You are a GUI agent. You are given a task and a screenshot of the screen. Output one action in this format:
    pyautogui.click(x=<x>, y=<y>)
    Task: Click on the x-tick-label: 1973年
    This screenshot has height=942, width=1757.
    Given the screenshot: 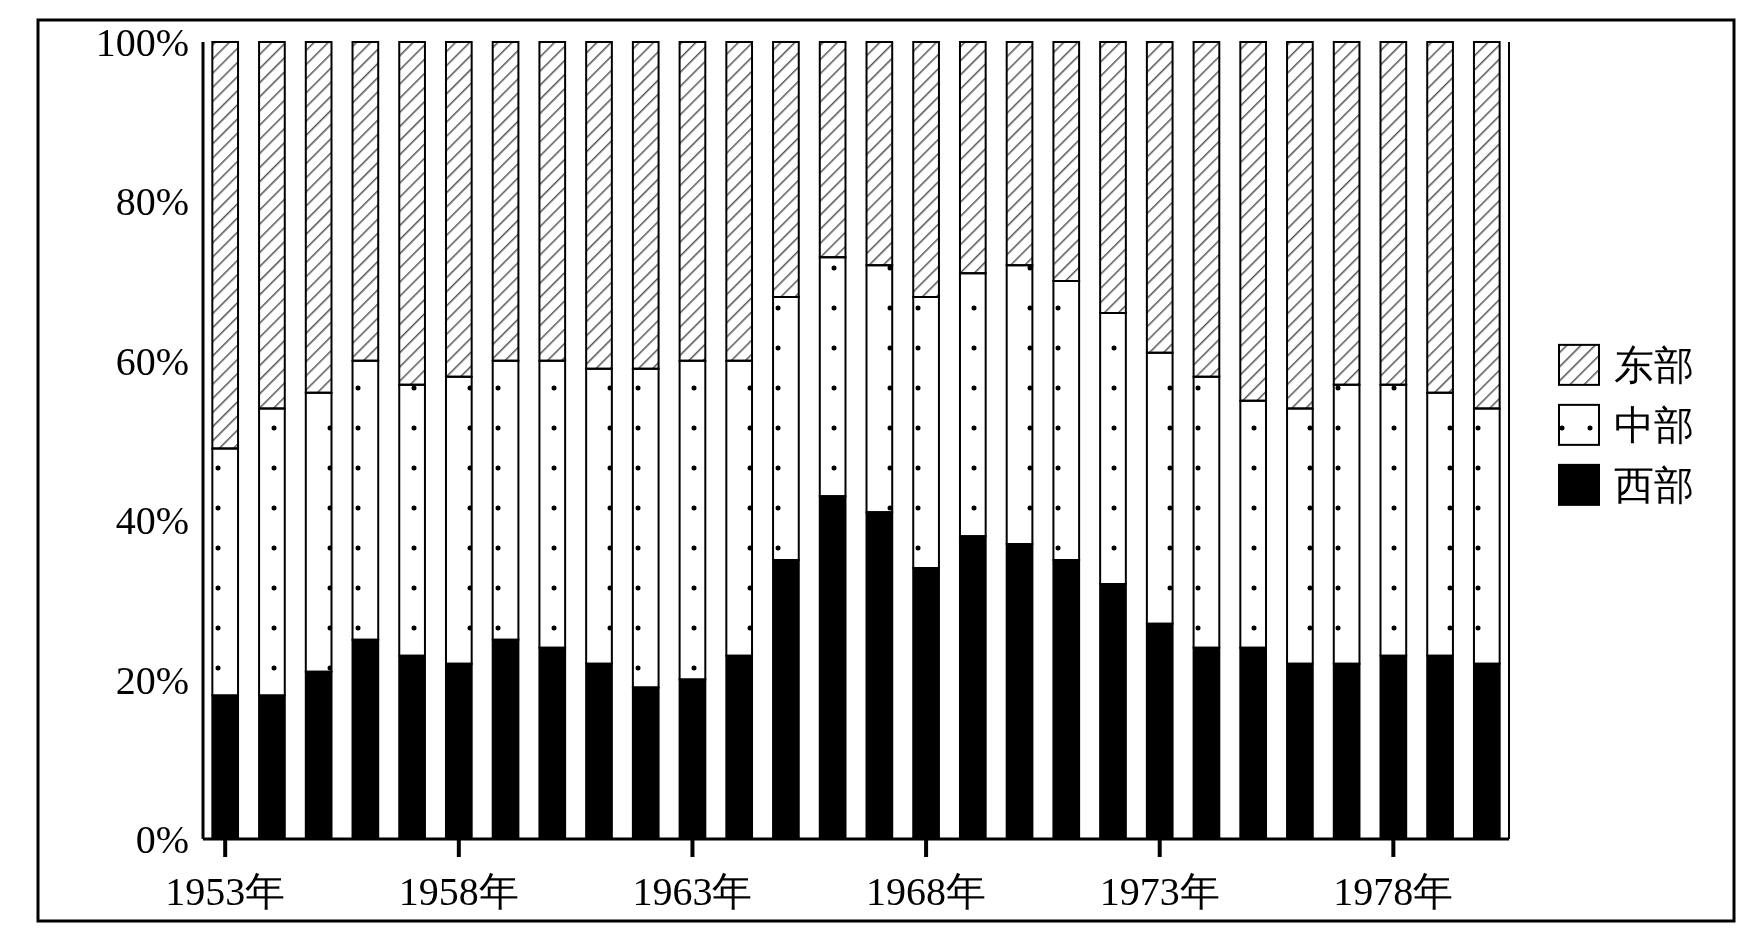 What is the action you would take?
    pyautogui.click(x=1159, y=891)
    